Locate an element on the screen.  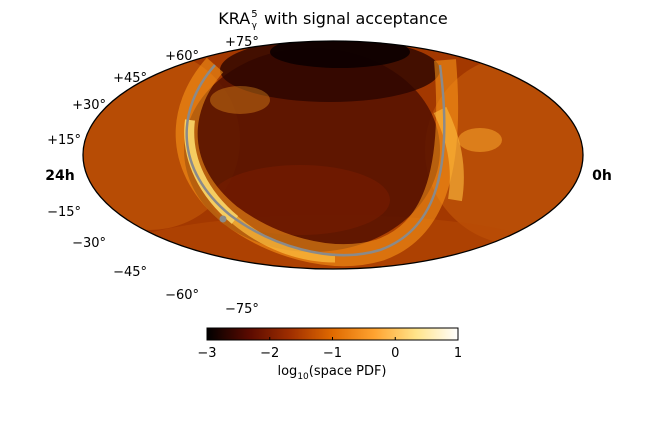
dec-label: +15° is located at coordinates (64, 140).